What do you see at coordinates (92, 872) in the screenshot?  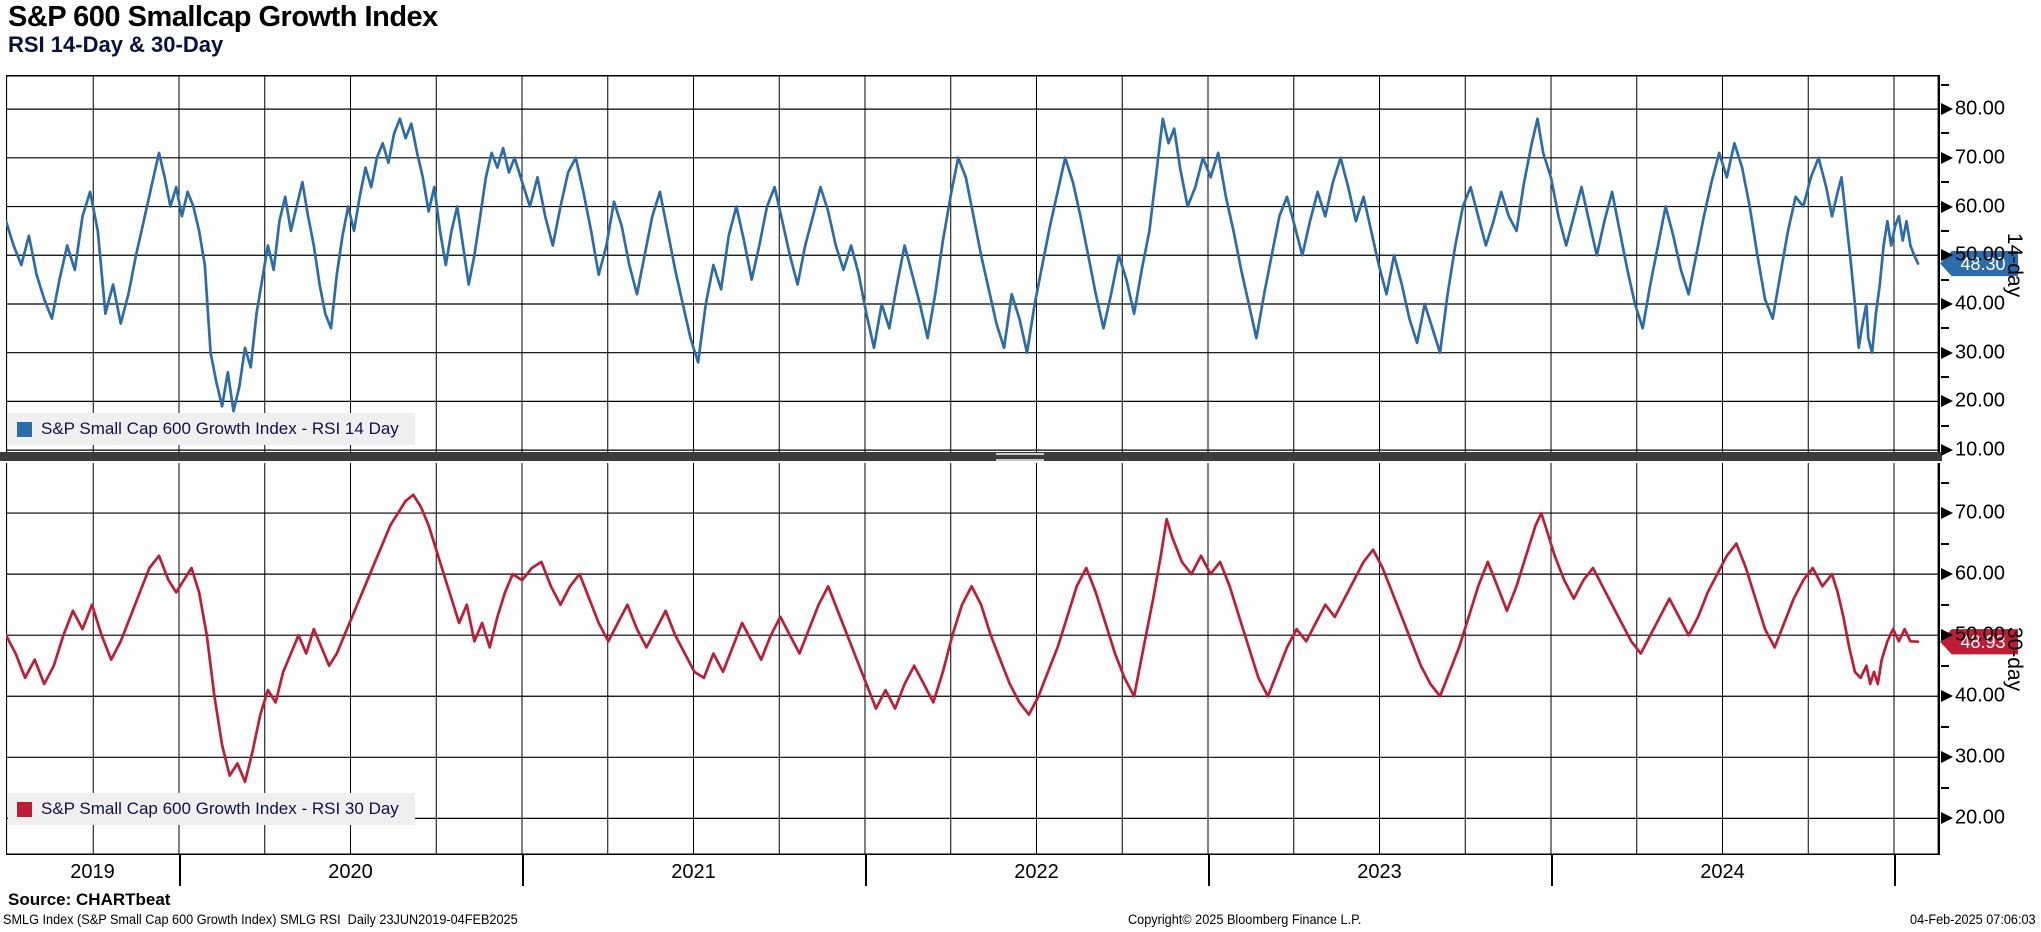 I see `x-year-label: 2019` at bounding box center [92, 872].